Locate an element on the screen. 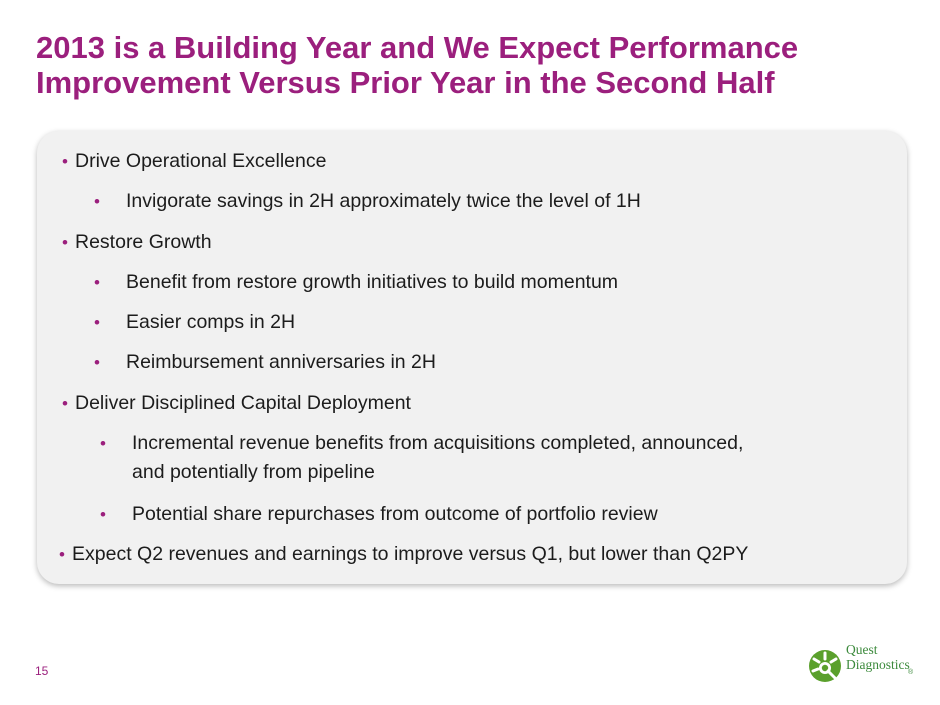 The image size is (940, 705). page-number: 15 is located at coordinates (42, 671).